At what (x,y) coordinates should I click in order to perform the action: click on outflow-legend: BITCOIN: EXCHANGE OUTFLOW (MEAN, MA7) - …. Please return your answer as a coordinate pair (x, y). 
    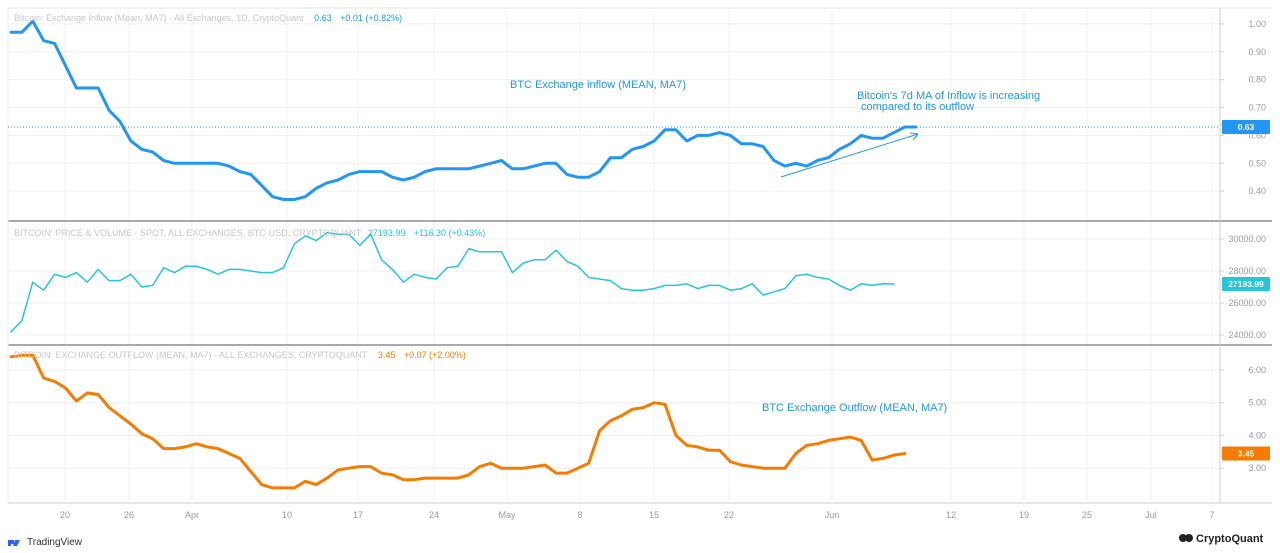
    Looking at the image, I should click on (240, 353).